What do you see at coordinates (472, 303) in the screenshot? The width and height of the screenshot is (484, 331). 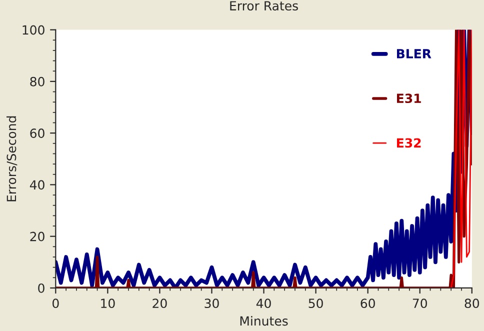 I see `x-tick-label: 80` at bounding box center [472, 303].